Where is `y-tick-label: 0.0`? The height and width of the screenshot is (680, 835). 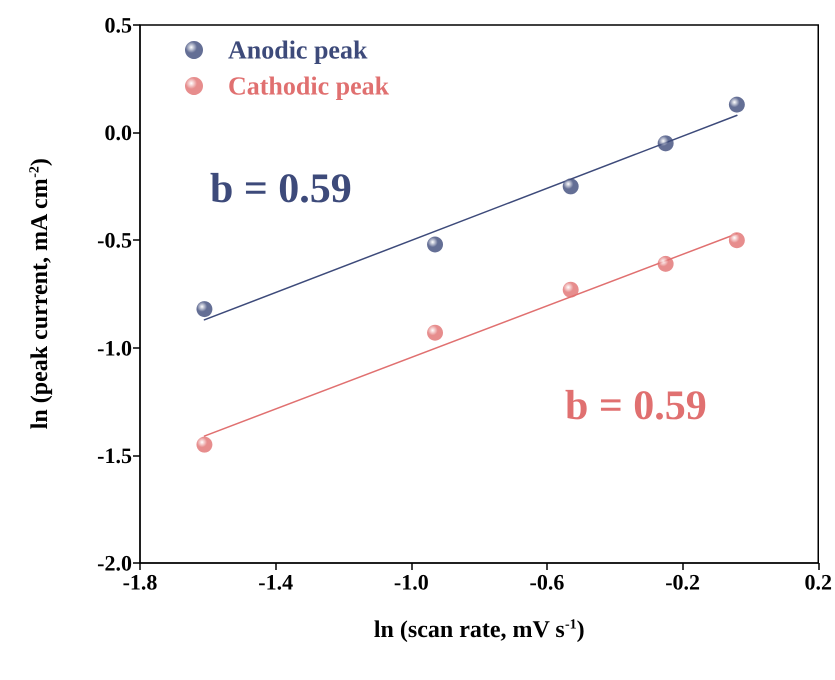 y-tick-label: 0.0 is located at coordinates (118, 133).